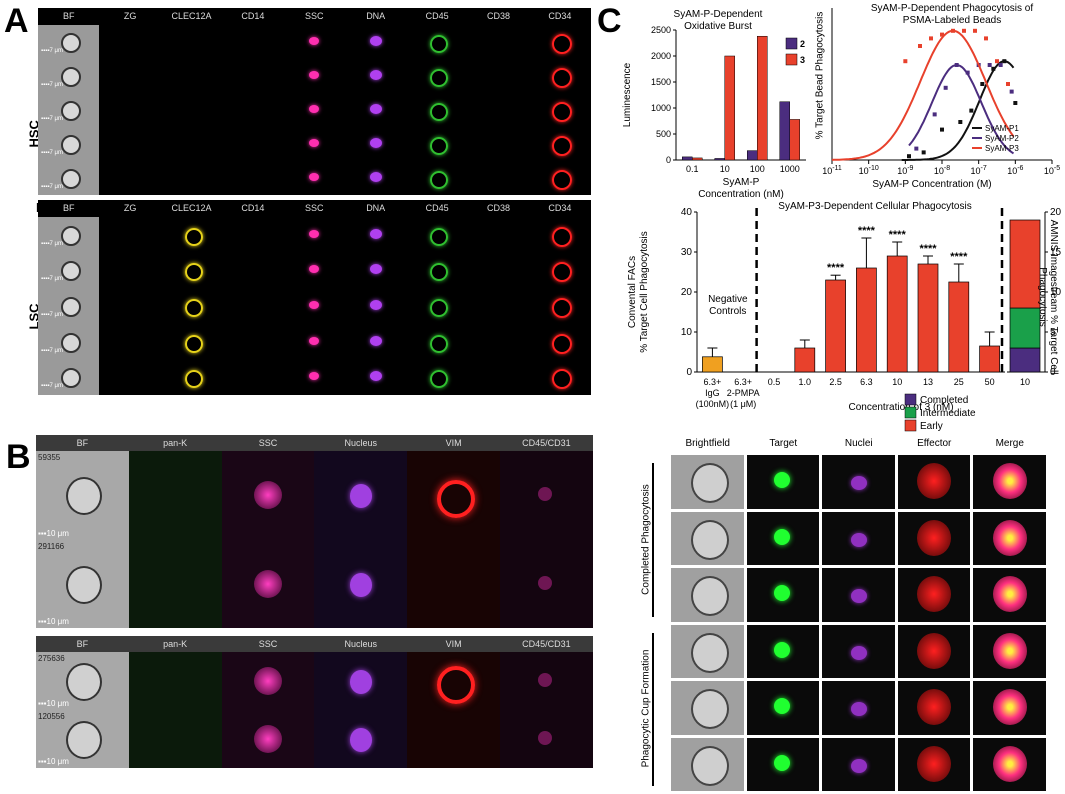  I want to click on x-tick-label: 50, so click(990, 382).